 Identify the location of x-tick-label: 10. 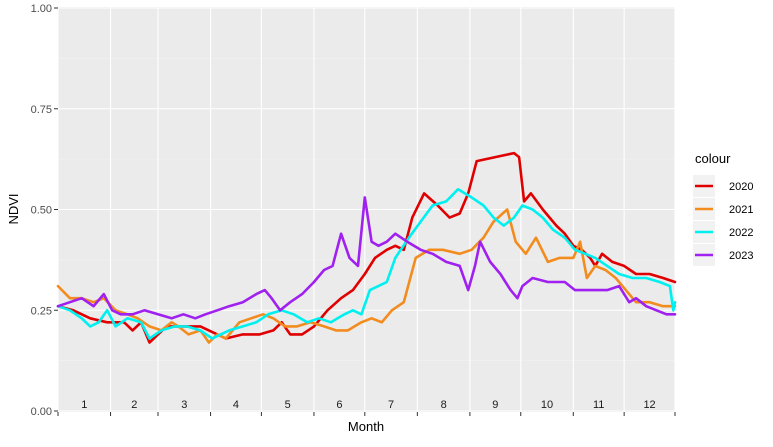
(547, 405).